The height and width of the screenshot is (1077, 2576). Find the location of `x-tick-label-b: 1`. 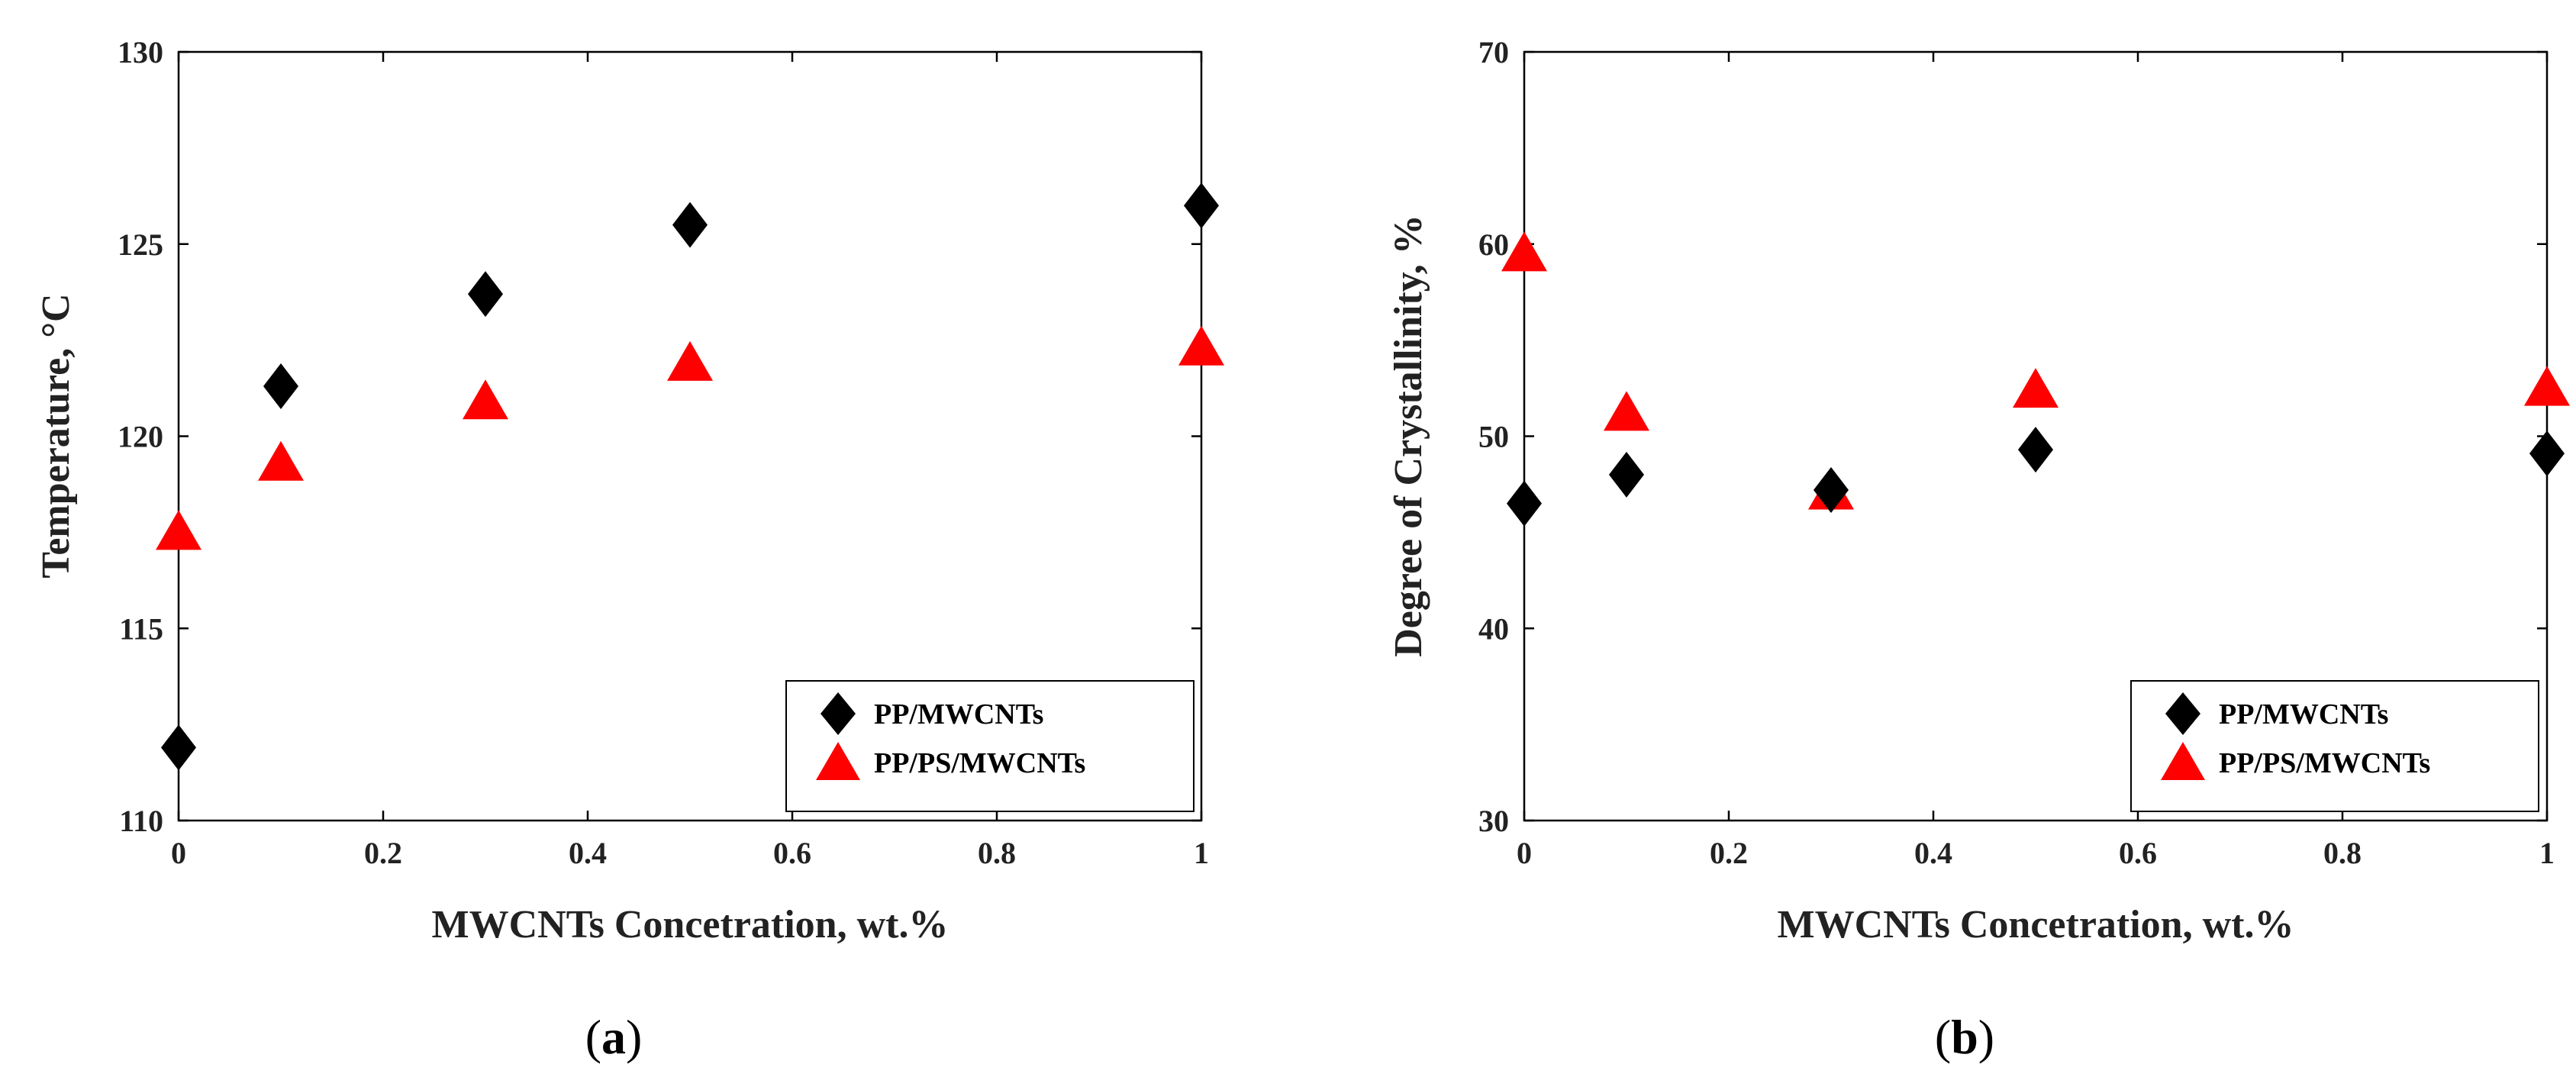

x-tick-label-b: 1 is located at coordinates (2547, 853).